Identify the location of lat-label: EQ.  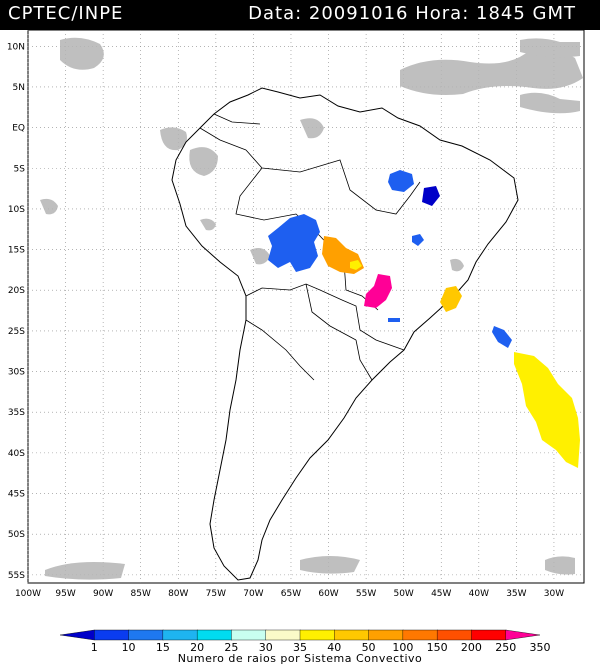
(18, 129).